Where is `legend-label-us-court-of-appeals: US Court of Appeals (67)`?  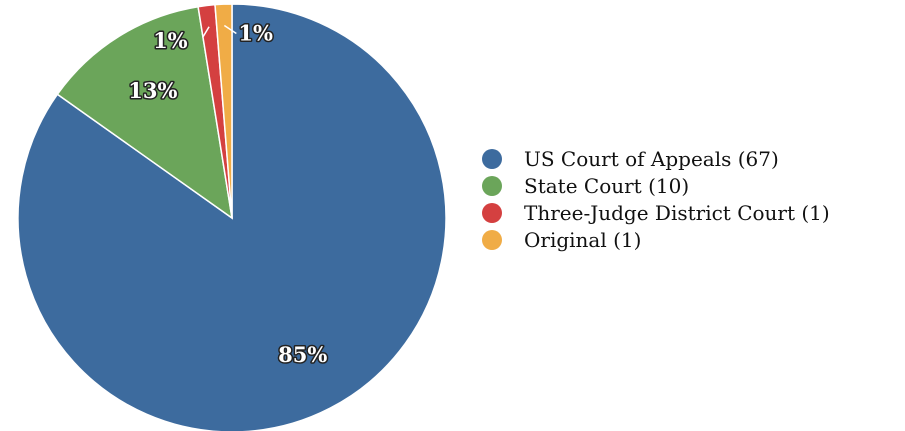
legend-label-us-court-of-appeals: US Court of Appeals (67) is located at coordinates (651, 159).